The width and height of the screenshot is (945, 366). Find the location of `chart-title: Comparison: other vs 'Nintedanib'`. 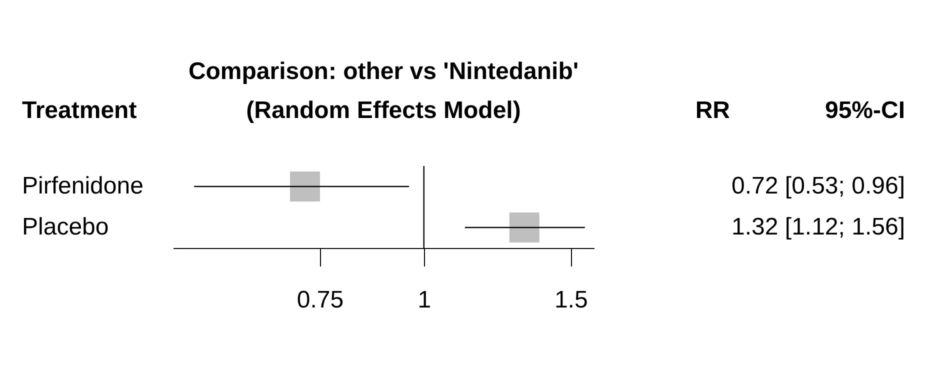

chart-title: Comparison: other vs 'Nintedanib' is located at coordinates (383, 71).